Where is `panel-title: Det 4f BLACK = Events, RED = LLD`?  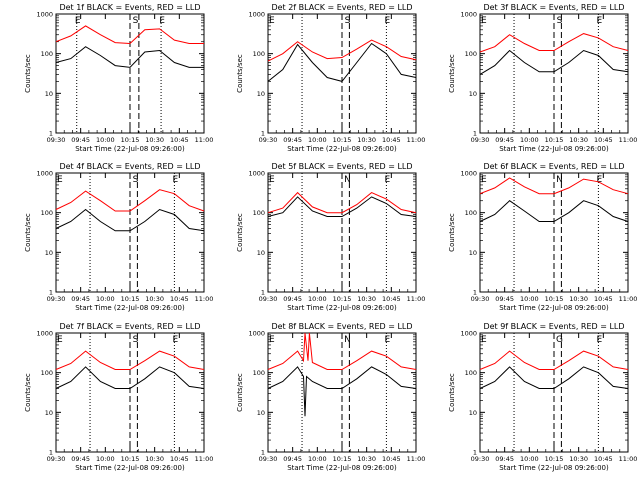 panel-title: Det 4f BLACK = Events, RED = LLD is located at coordinates (129, 166).